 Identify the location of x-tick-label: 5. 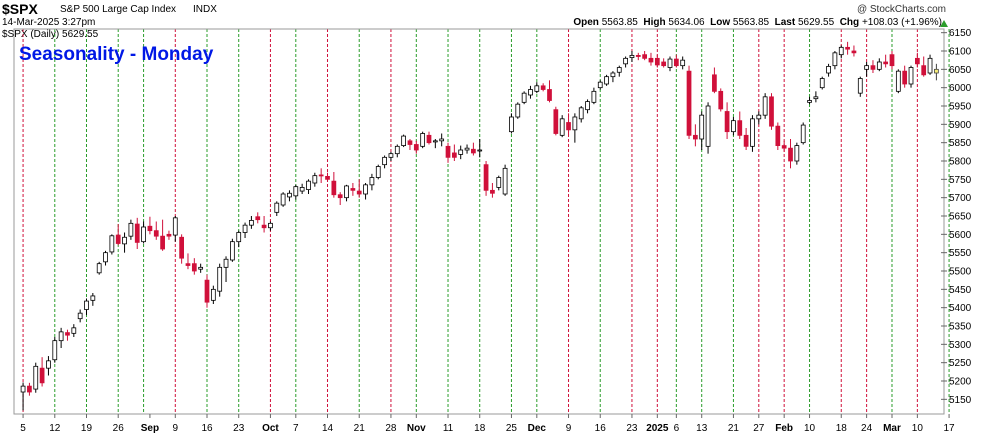
(23, 428).